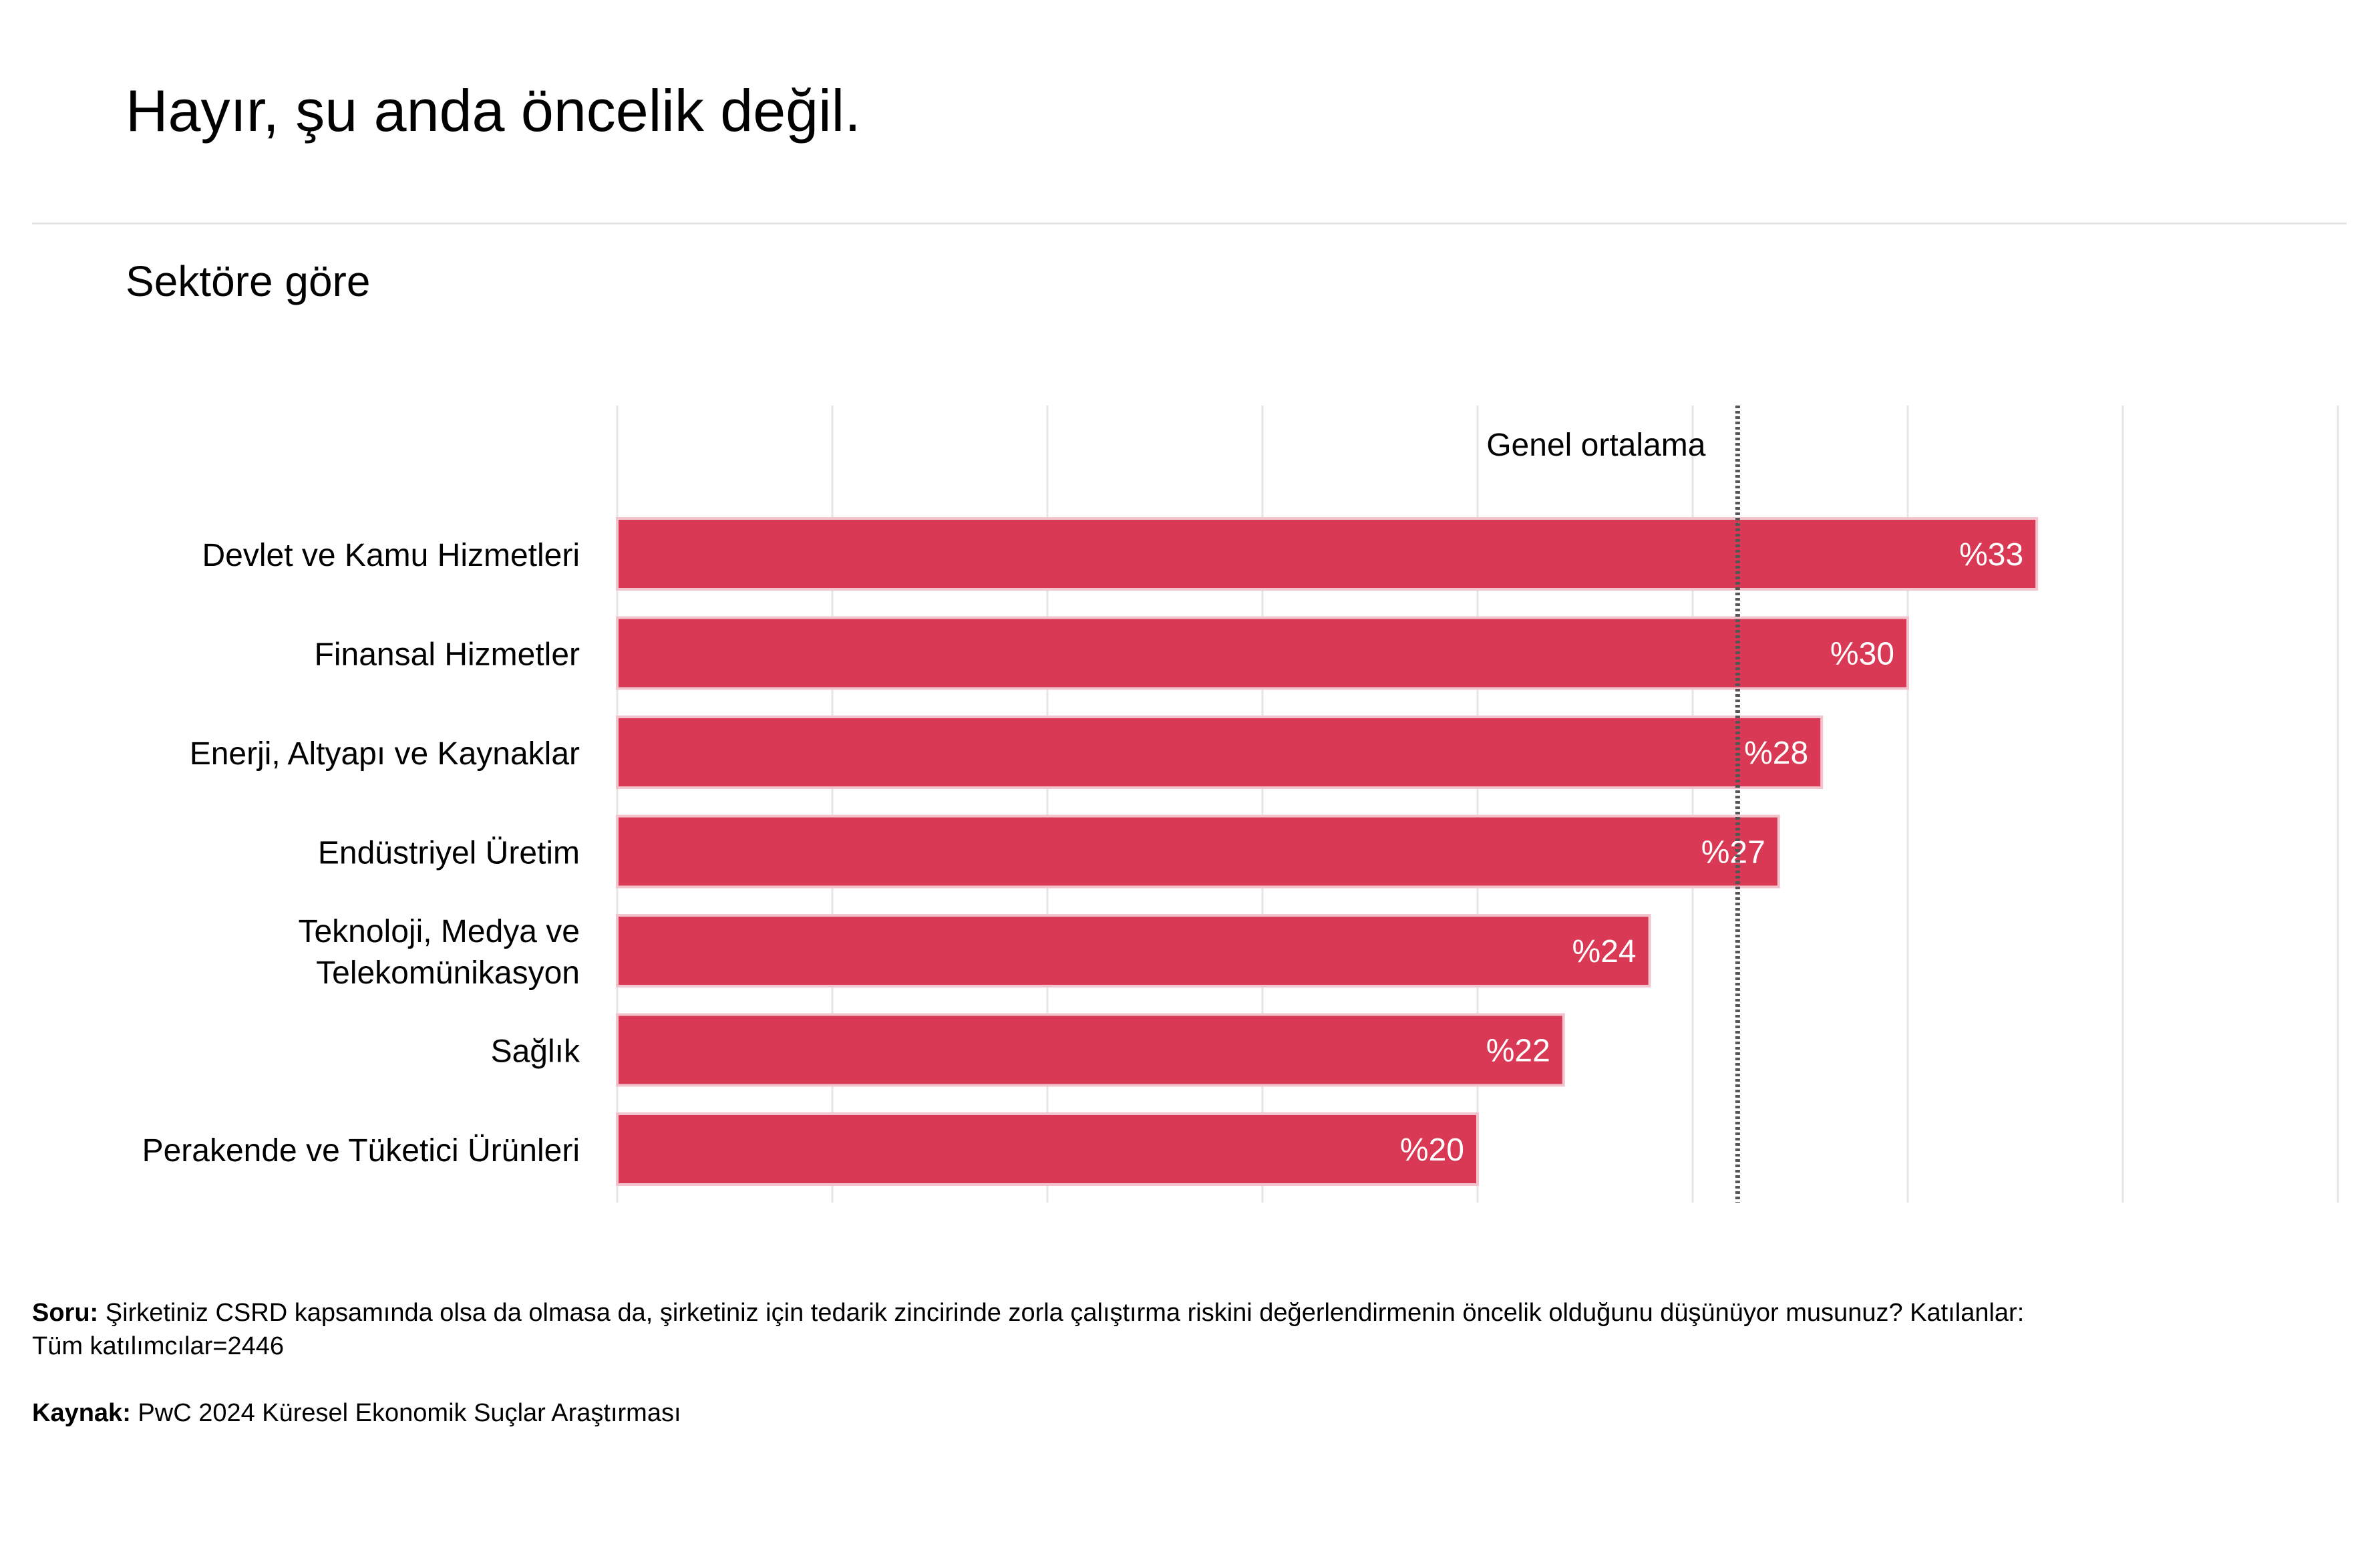 Image resolution: width=2380 pixels, height=1542 pixels. I want to click on category-label: Sağlık, so click(535, 1052).